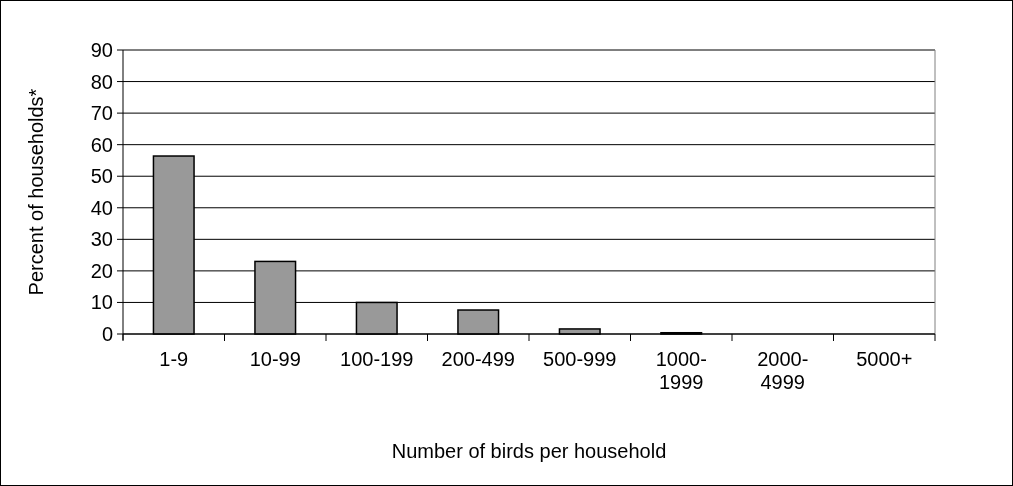 The width and height of the screenshot is (1013, 486). I want to click on y-tick-label: 70, so click(101, 113).